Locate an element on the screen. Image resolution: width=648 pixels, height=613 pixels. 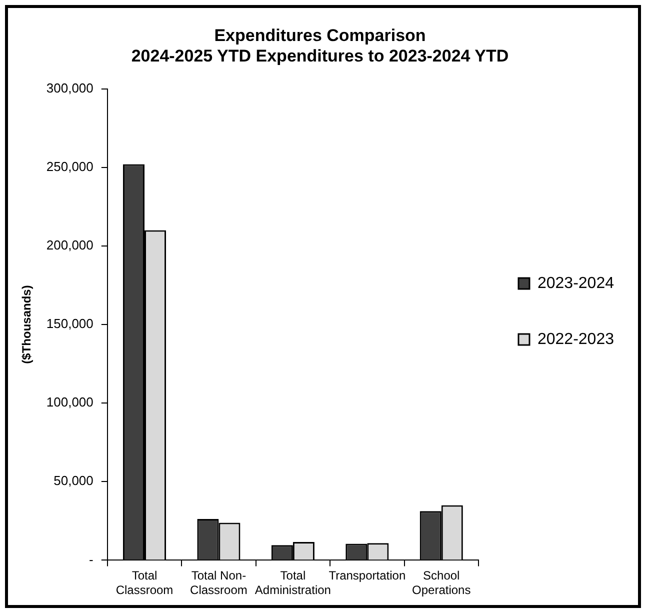
y-tick-label: 300,000 is located at coordinates (70, 88).